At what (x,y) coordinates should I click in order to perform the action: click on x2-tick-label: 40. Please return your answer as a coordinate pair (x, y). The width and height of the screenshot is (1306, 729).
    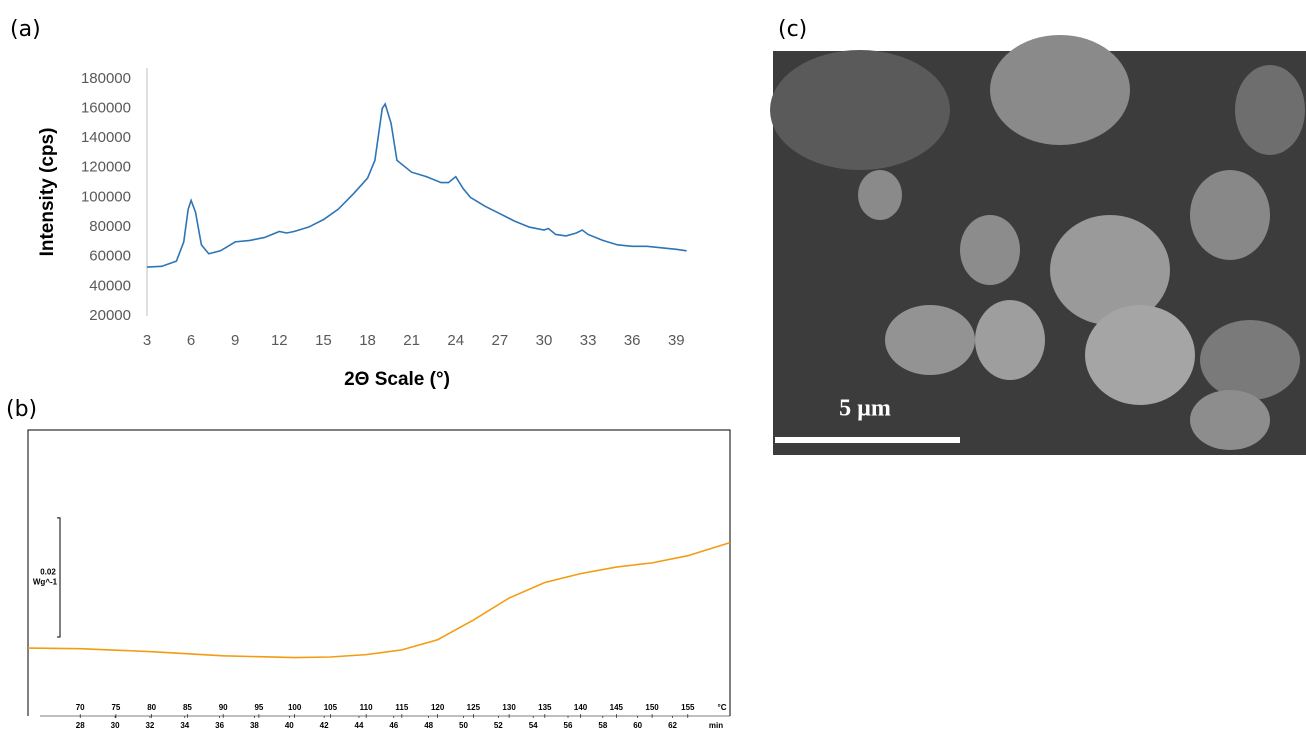
    Looking at the image, I should click on (289, 725).